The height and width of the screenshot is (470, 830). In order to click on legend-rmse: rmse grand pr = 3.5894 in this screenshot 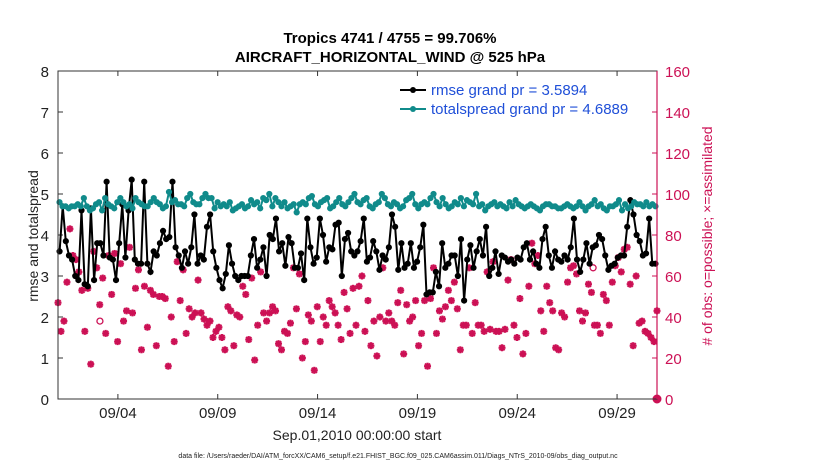, I will do `click(509, 90)`.